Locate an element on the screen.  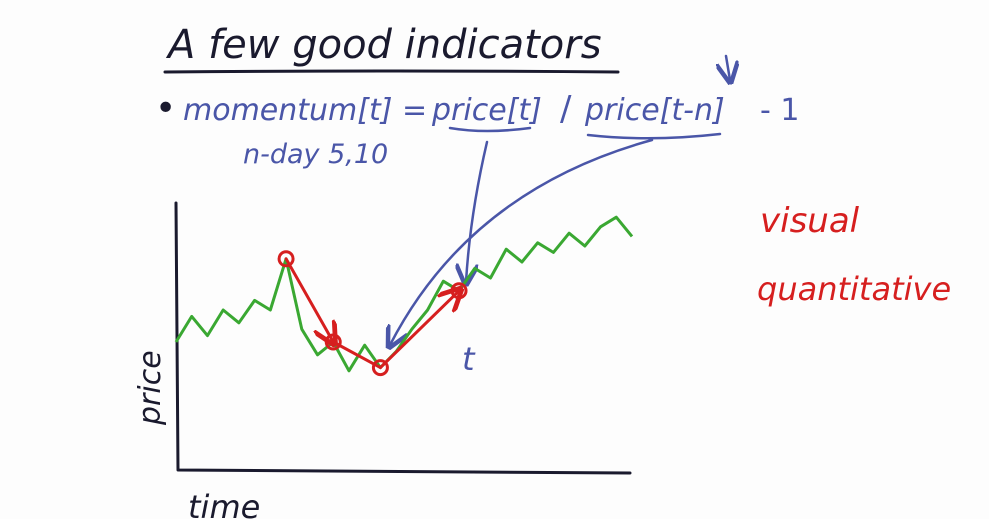
price-t-underline is located at coordinates (490, 129).